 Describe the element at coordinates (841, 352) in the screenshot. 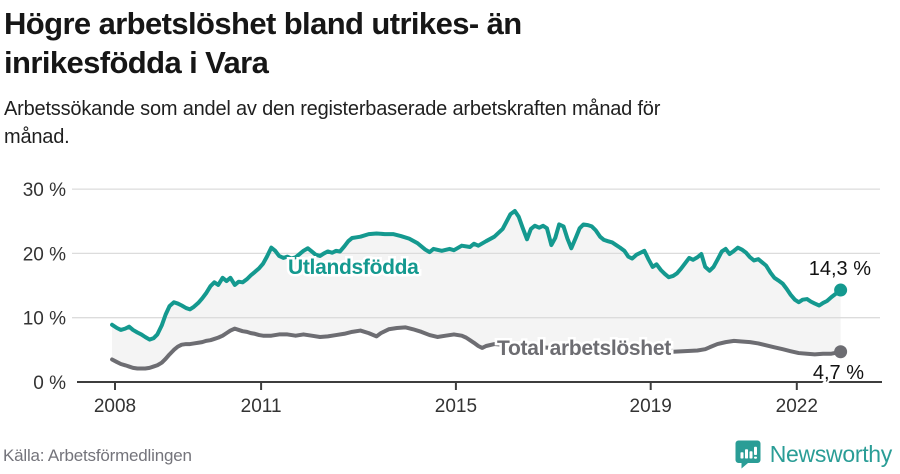

I see `series-end-dot-total` at that location.